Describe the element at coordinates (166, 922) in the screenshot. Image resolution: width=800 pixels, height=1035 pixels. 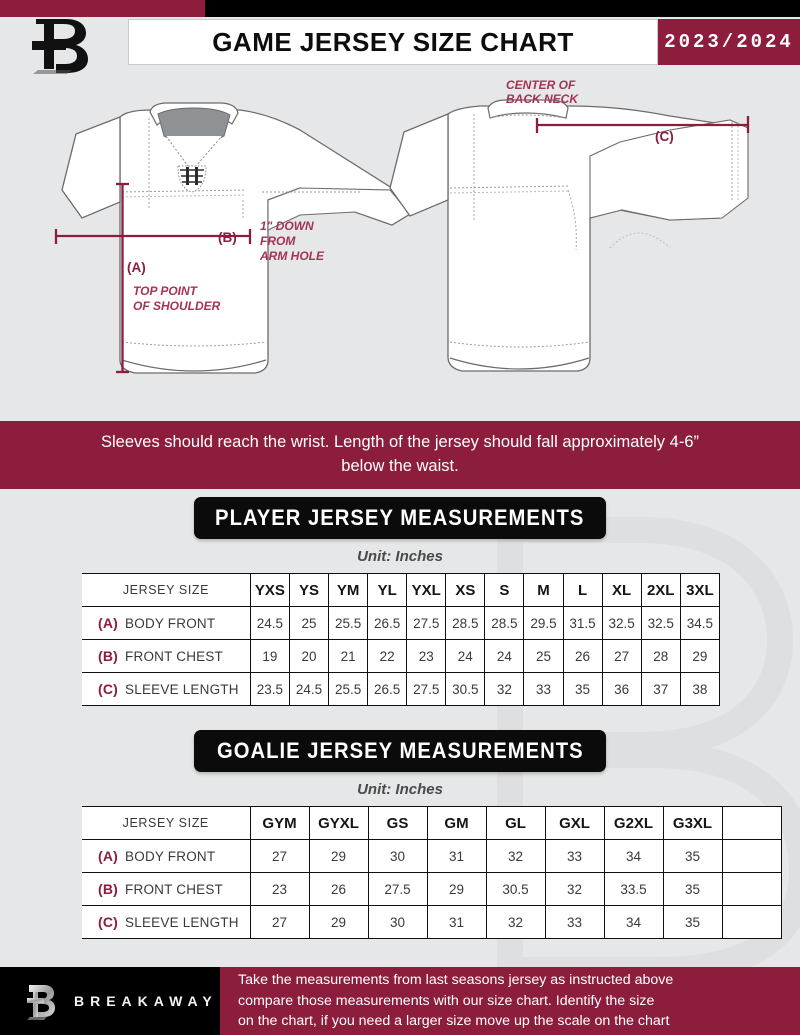
I see `goalie-row-label-c: (C) SLEEVE LENGTH` at that location.